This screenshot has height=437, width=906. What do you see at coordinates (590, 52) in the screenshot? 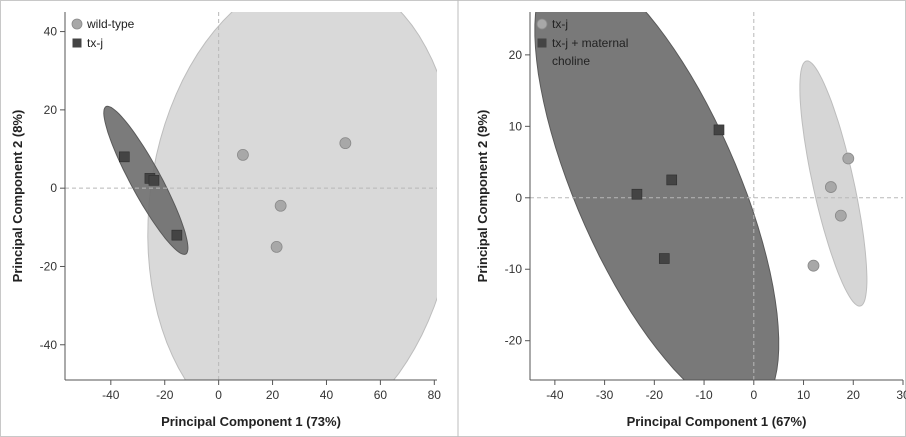
I see `legend-label: tx-j + maternal choline` at bounding box center [590, 52].